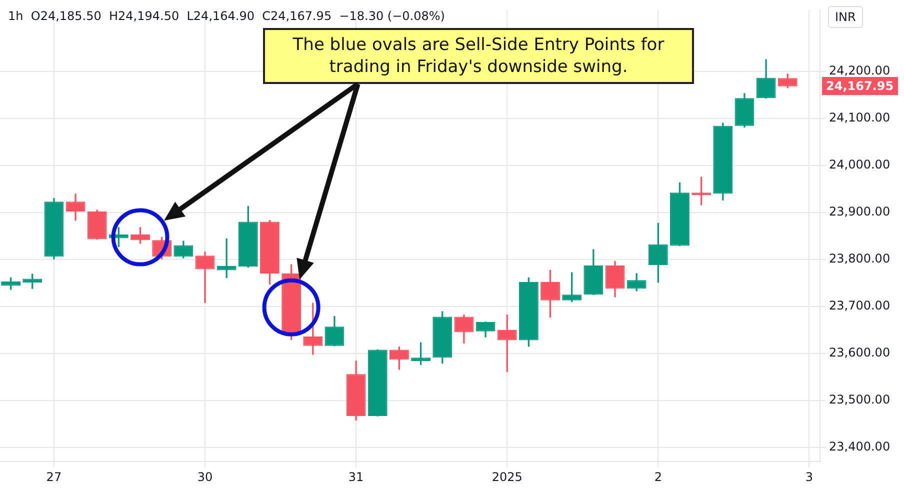  Describe the element at coordinates (54, 477) in the screenshot. I see `x-tick-label: 27` at that location.